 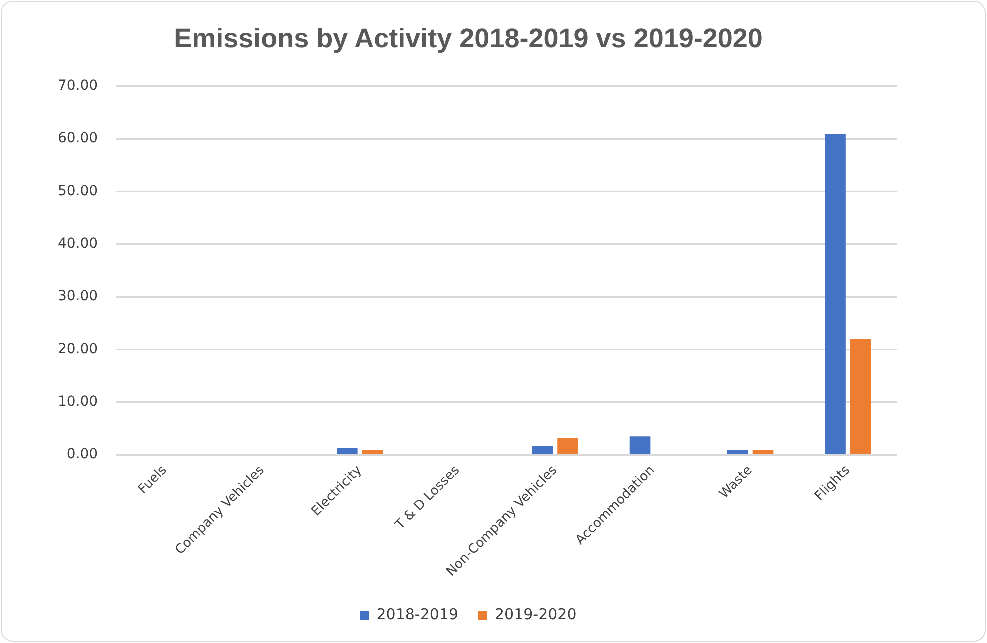 I want to click on y-tick-label: 60.00, so click(x=78, y=138).